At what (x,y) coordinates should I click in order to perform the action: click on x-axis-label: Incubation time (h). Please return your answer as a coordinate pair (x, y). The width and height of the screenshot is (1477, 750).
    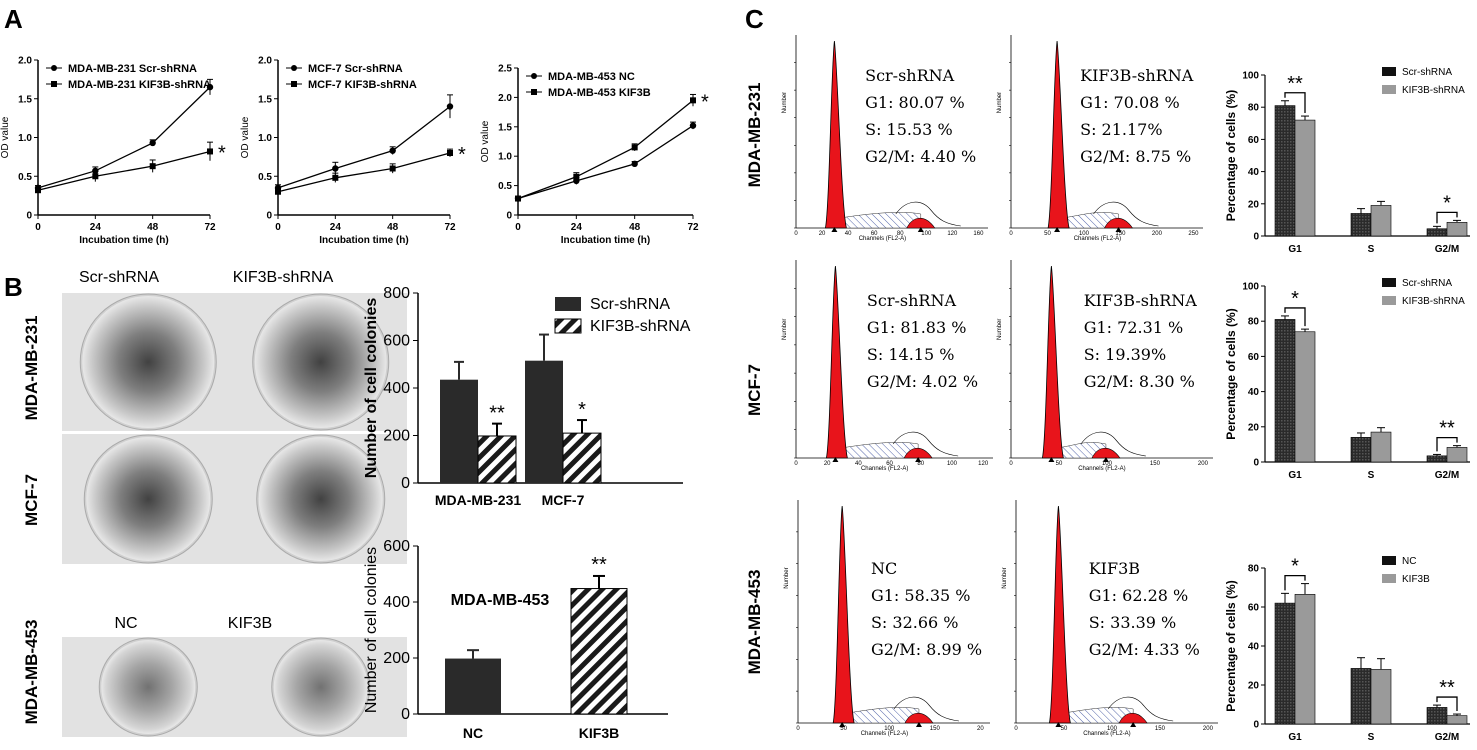
    Looking at the image, I should click on (123, 240).